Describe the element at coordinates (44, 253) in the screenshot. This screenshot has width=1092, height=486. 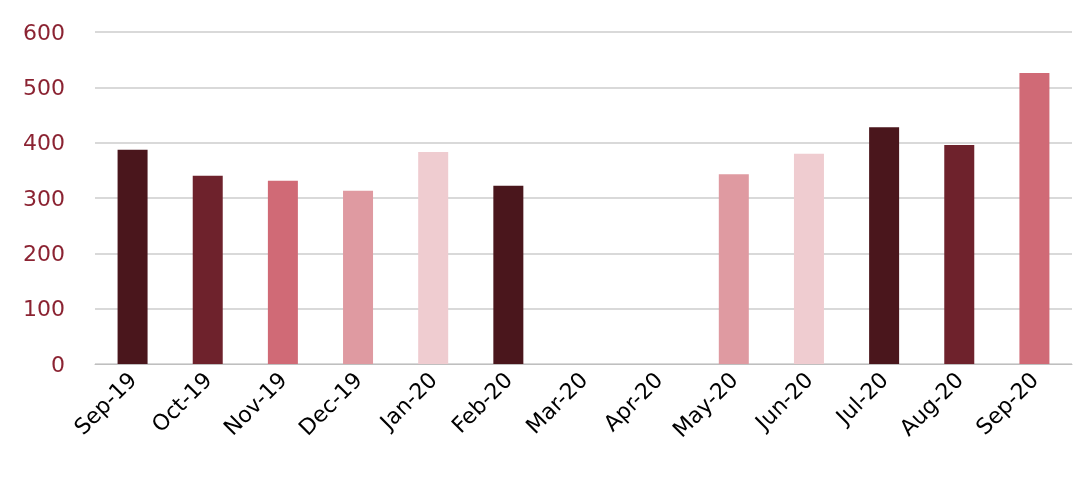
I see `y-tick-label: 200` at that location.